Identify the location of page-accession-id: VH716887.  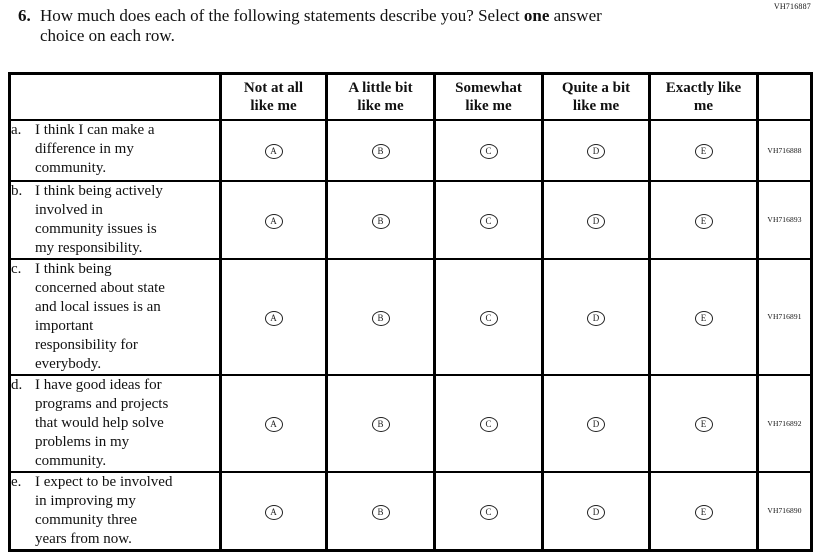
(792, 6).